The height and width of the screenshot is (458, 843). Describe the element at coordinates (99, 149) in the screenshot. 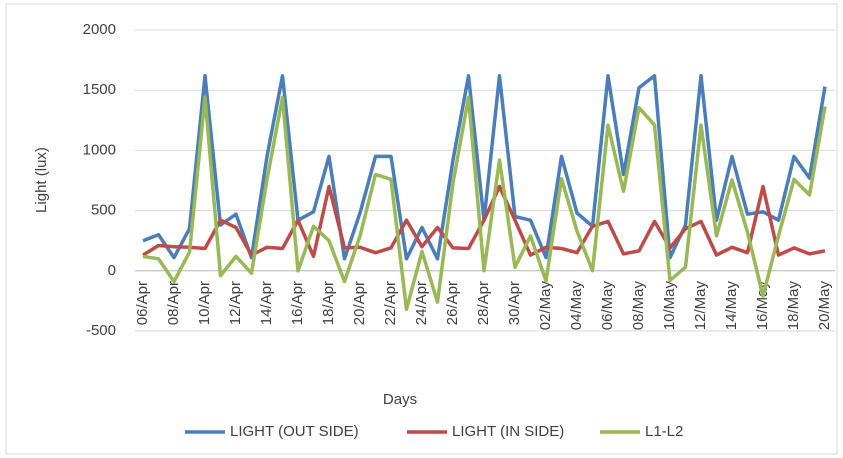

I see `y-tick-label: 1000` at that location.